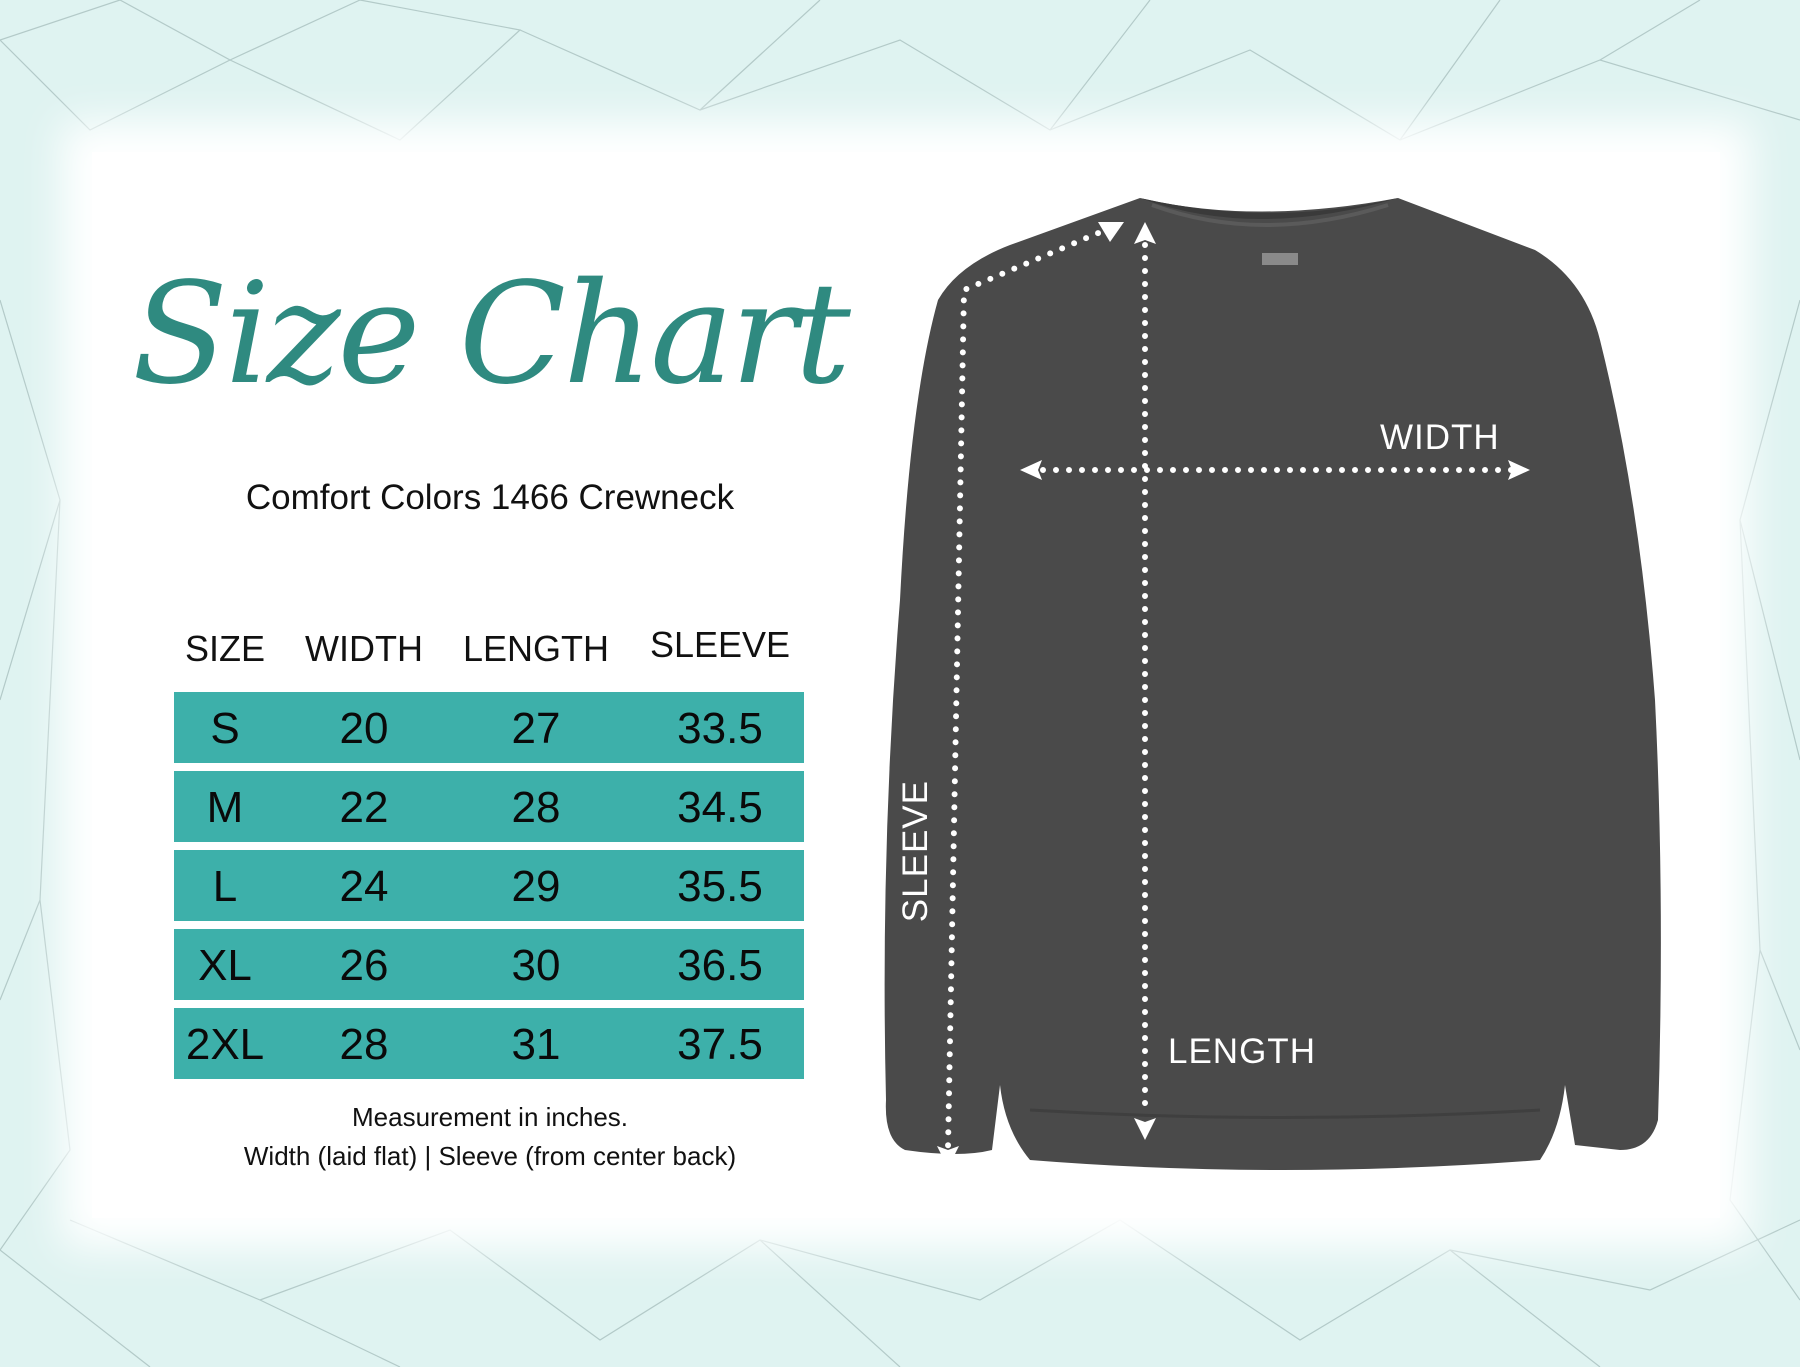  What do you see at coordinates (536, 807) in the screenshot?
I see `cell-length: 28` at bounding box center [536, 807].